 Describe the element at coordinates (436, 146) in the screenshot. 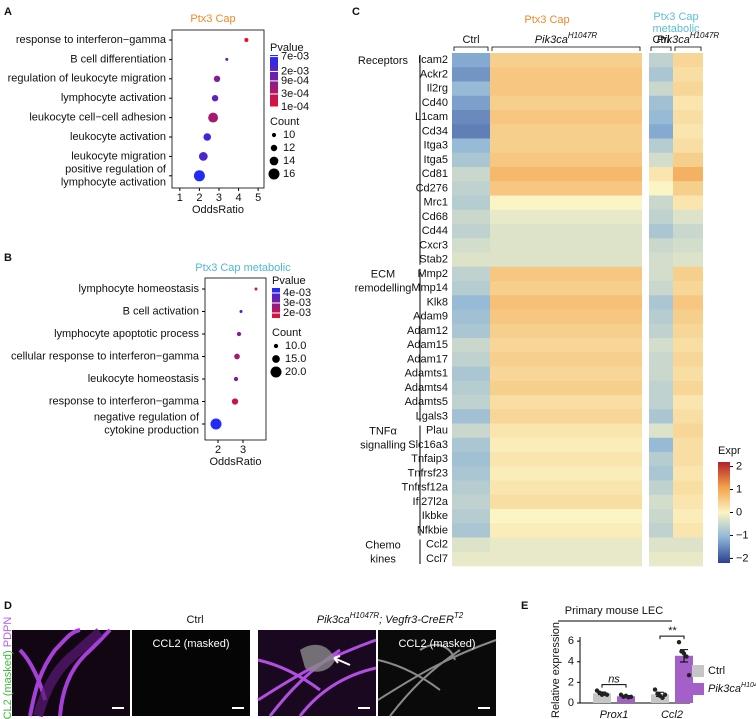

I see `gene-label: Itga3` at that location.